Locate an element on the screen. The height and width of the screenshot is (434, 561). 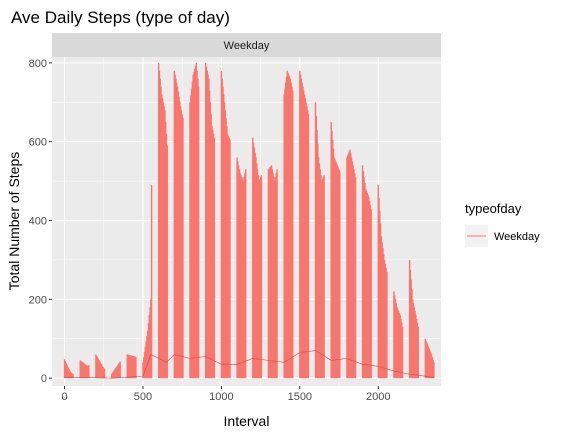
mean-line-group is located at coordinates (249, 364).